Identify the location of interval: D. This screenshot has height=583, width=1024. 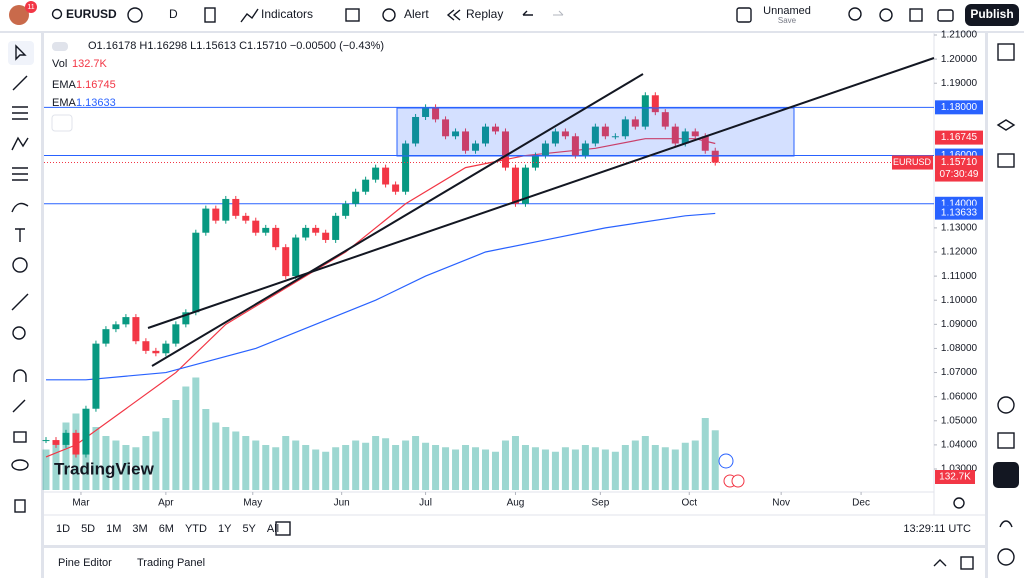
(173, 14).